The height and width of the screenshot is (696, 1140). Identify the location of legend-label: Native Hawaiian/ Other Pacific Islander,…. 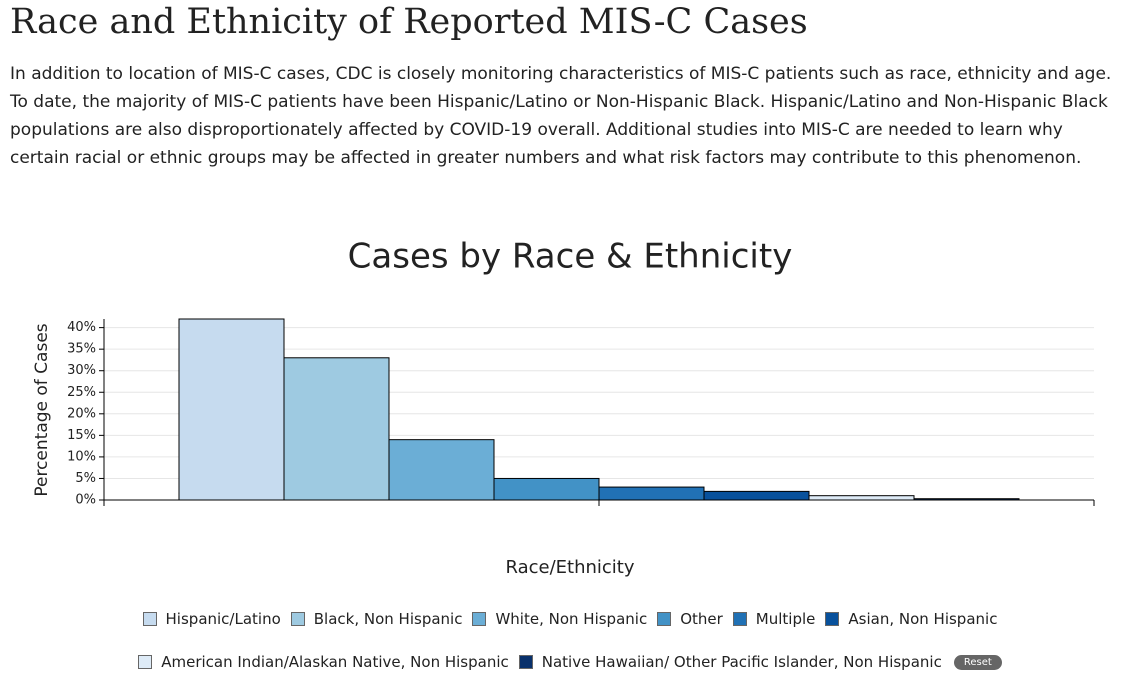
(741, 662).